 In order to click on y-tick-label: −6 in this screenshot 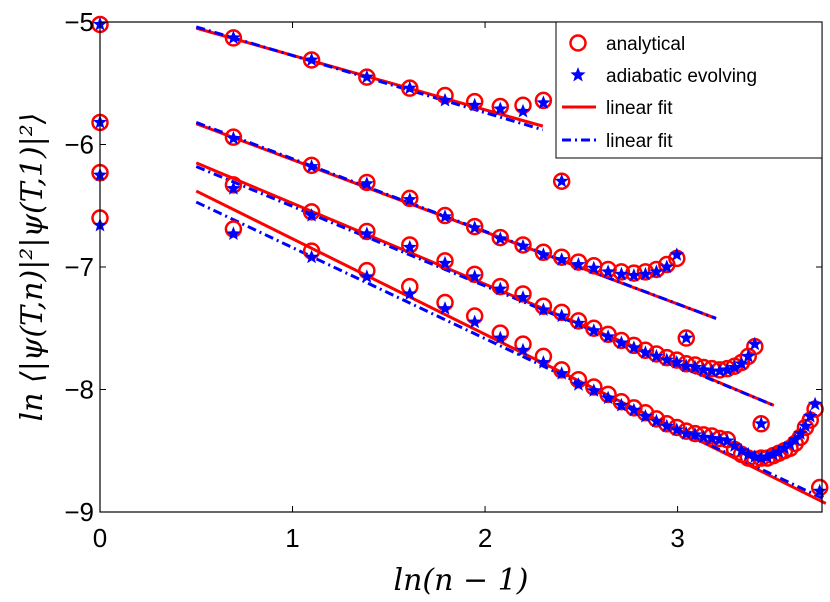, I will do `click(79, 145)`.